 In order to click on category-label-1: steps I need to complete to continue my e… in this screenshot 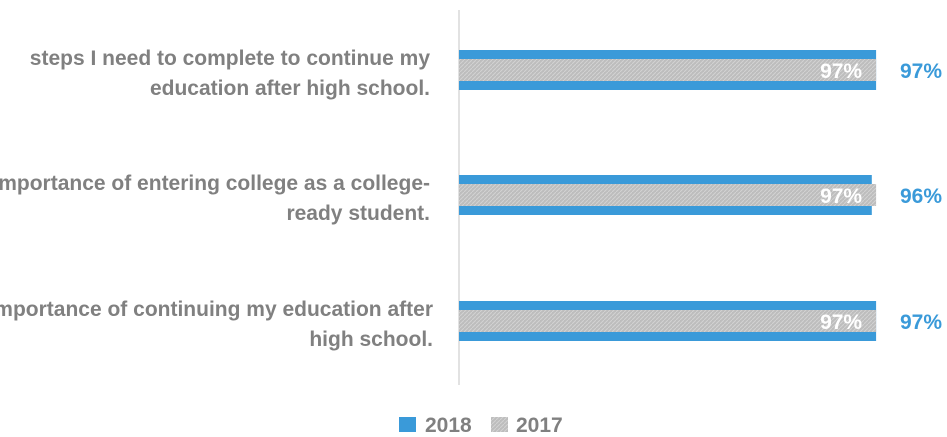, I will do `click(230, 73)`.